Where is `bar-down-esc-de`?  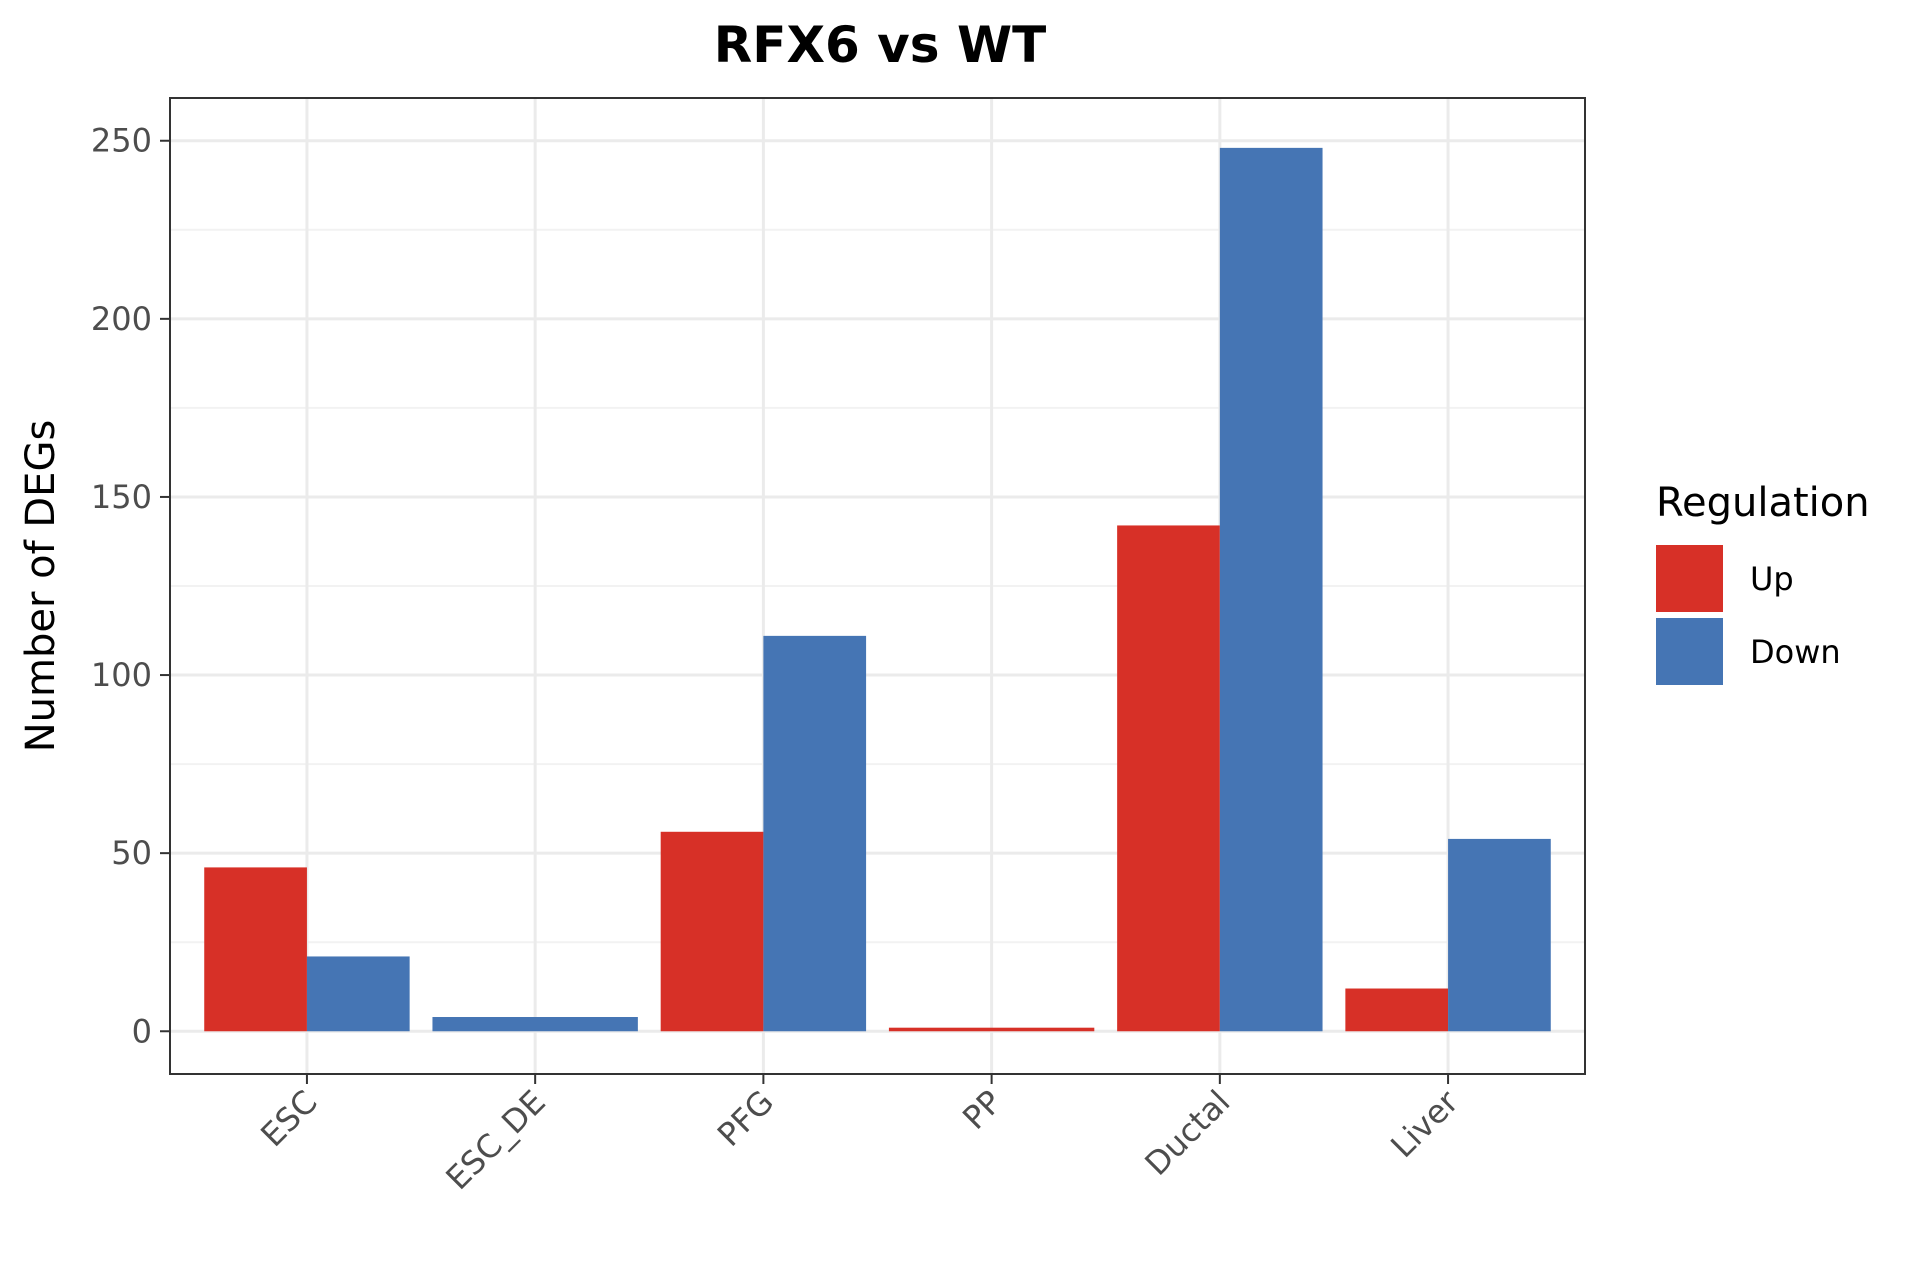
bar-down-esc-de is located at coordinates (535, 1024).